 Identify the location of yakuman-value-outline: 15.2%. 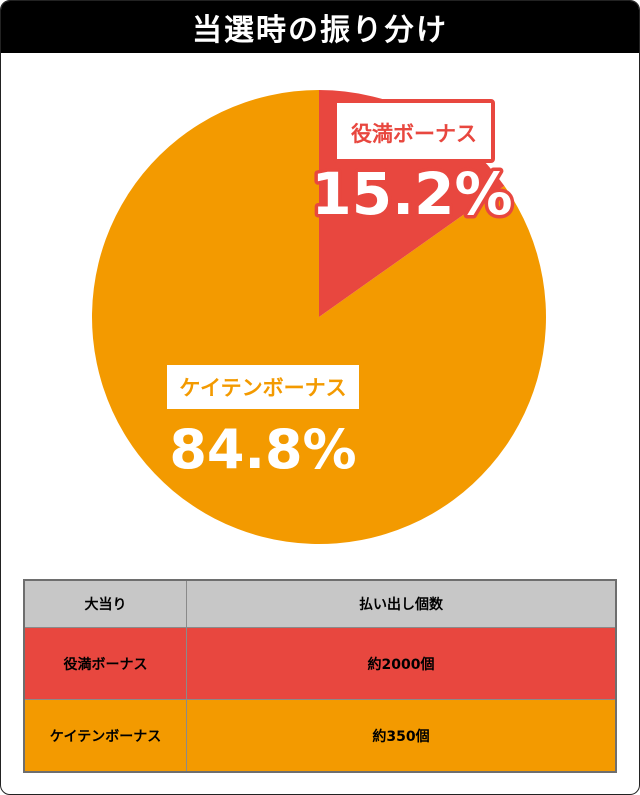
(411, 194).